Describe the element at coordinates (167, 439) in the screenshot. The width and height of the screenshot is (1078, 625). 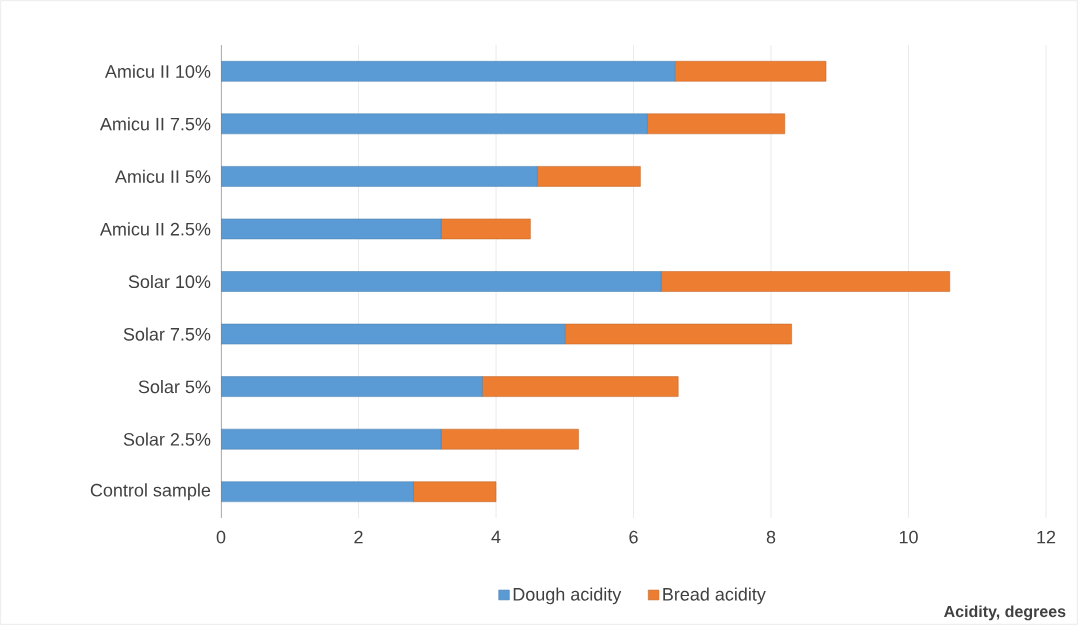
I see `y-tick-label: Solar 2.5%` at that location.